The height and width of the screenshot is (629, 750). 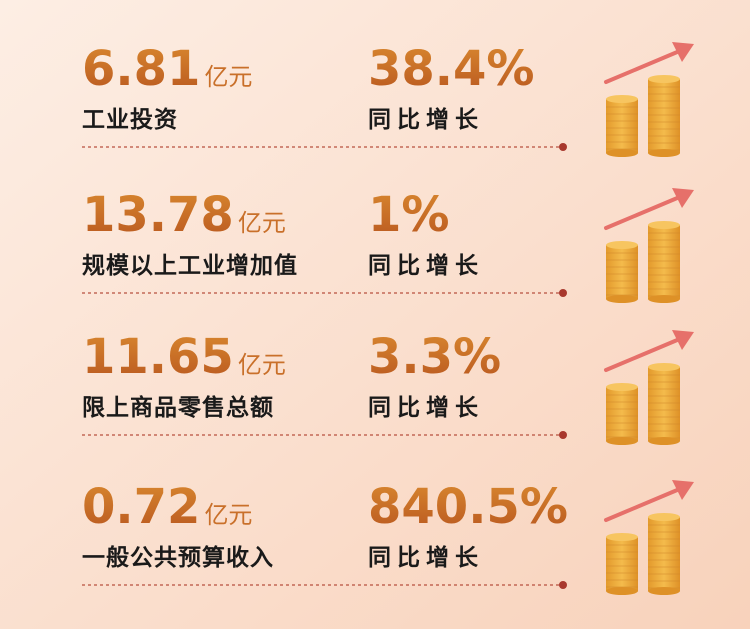 I want to click on stat-label: 限上商品零售总额, so click(x=178, y=407).